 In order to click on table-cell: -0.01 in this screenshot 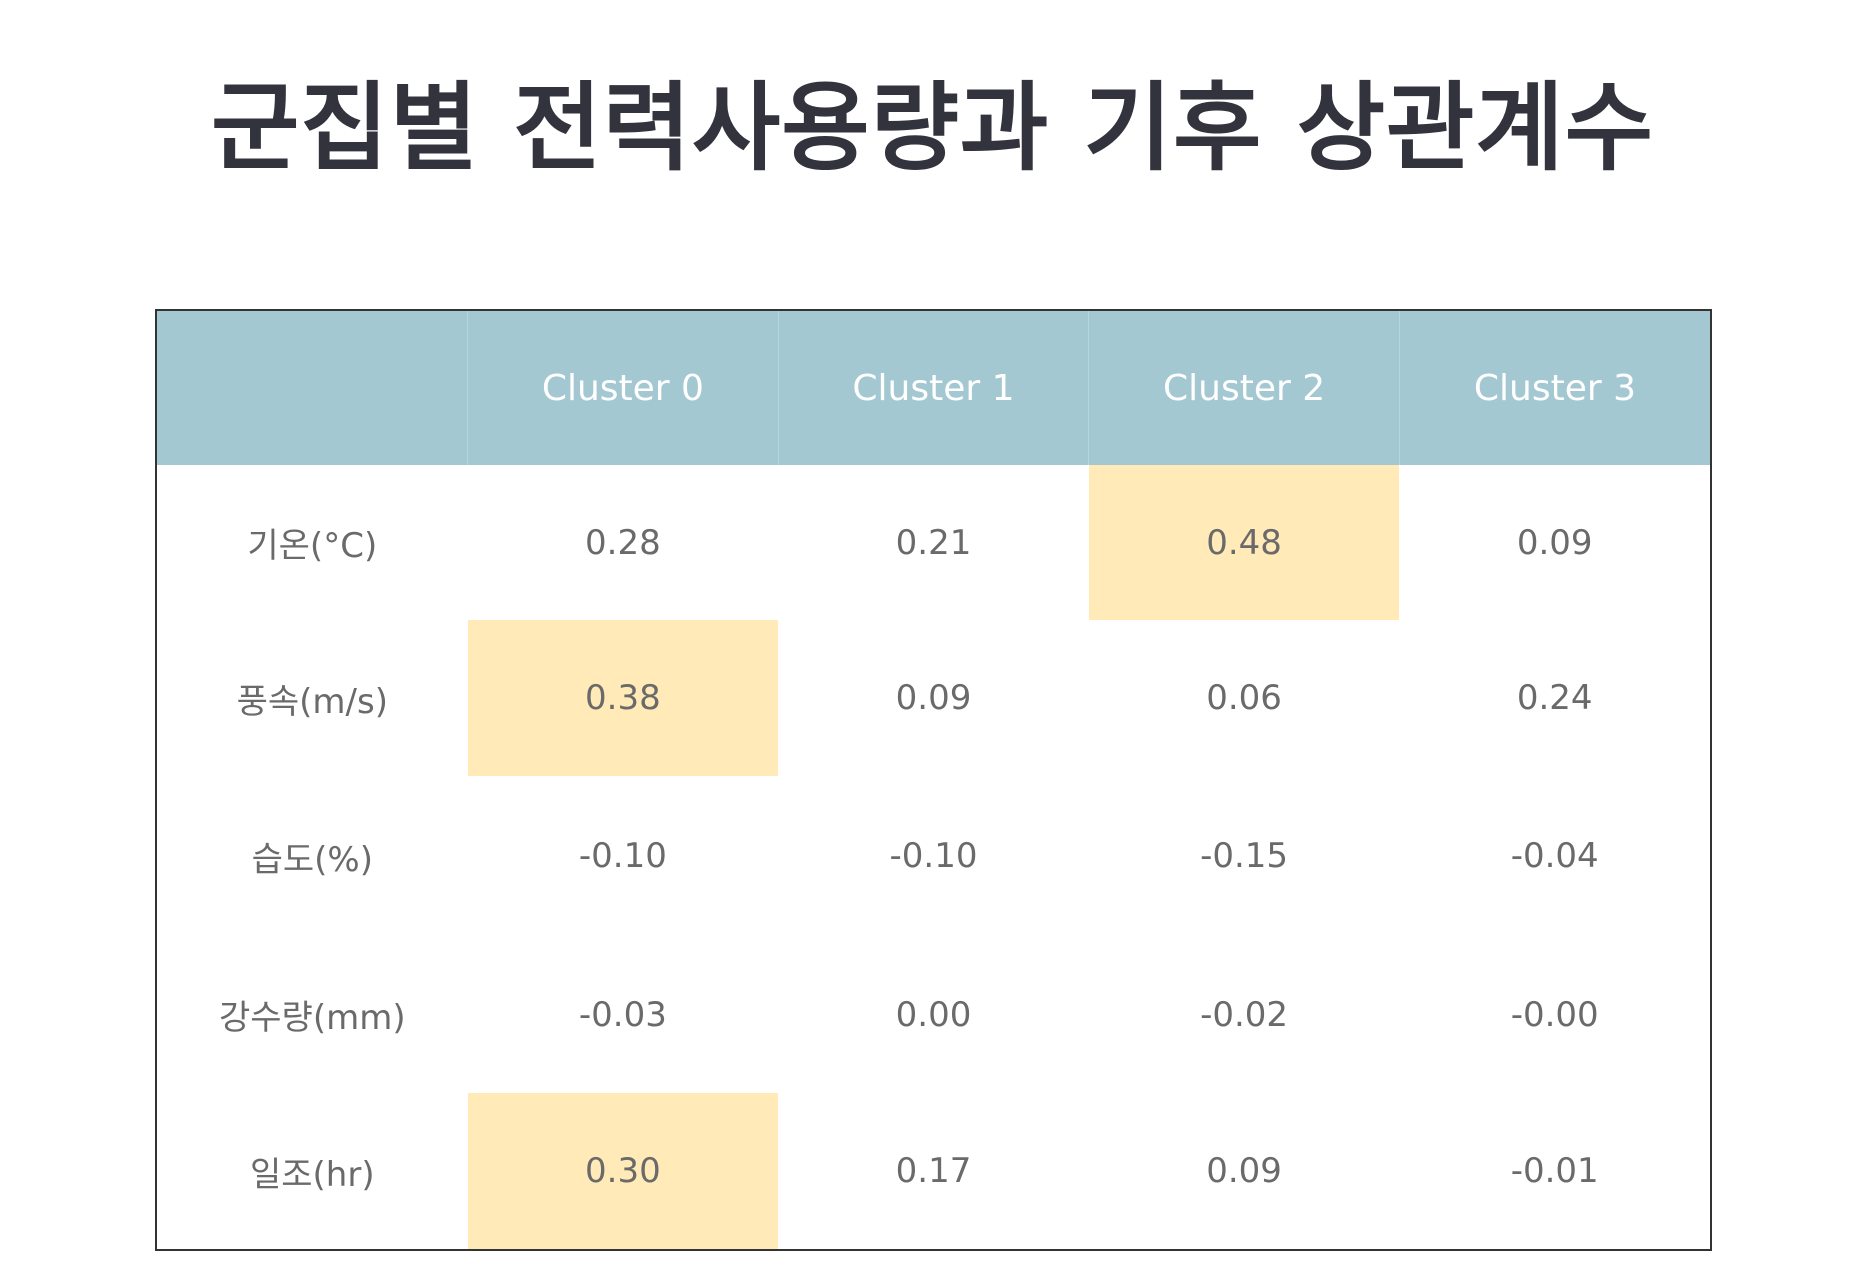, I will do `click(1554, 1171)`.